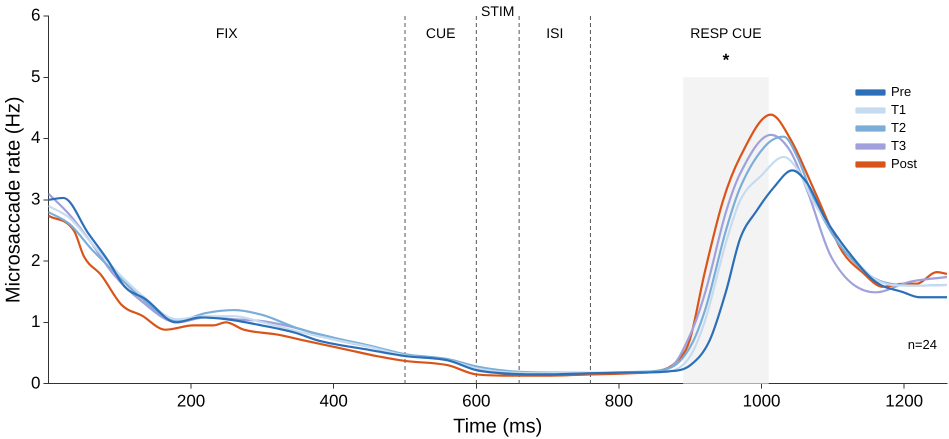 The image size is (949, 439). What do you see at coordinates (901, 92) in the screenshot?
I see `legend-label: Pre` at bounding box center [901, 92].